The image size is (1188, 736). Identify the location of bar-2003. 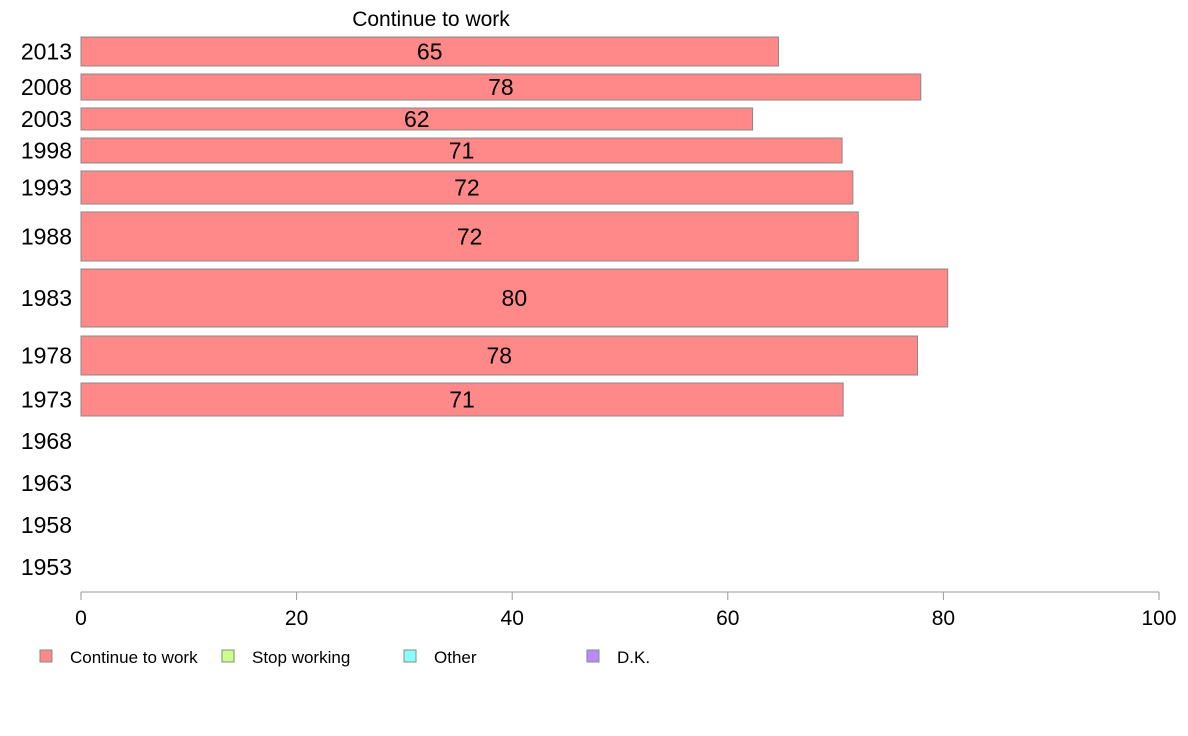
(417, 119).